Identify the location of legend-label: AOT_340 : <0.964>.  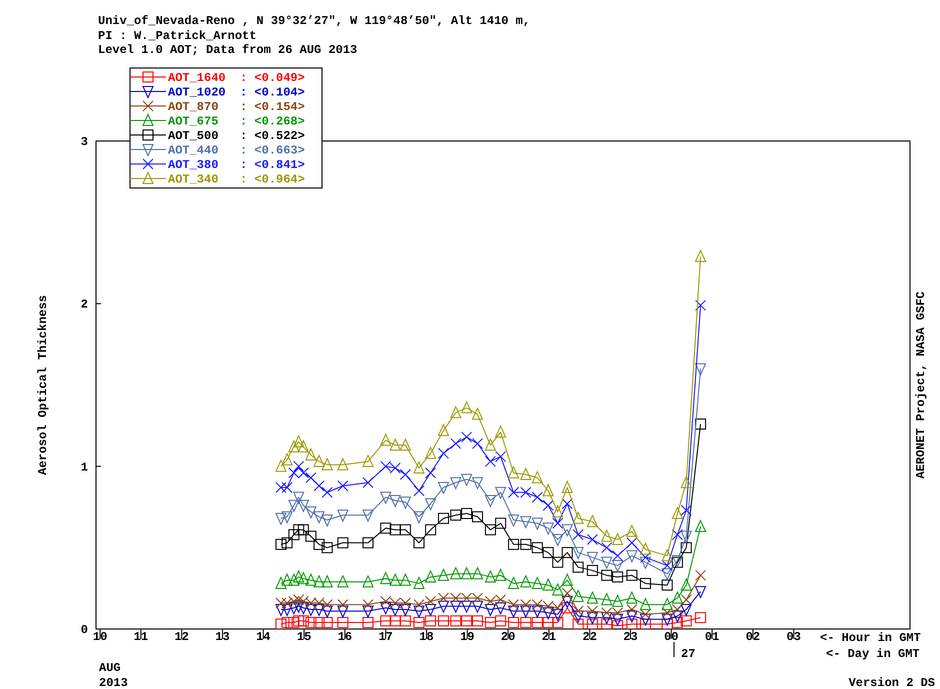
(236, 179).